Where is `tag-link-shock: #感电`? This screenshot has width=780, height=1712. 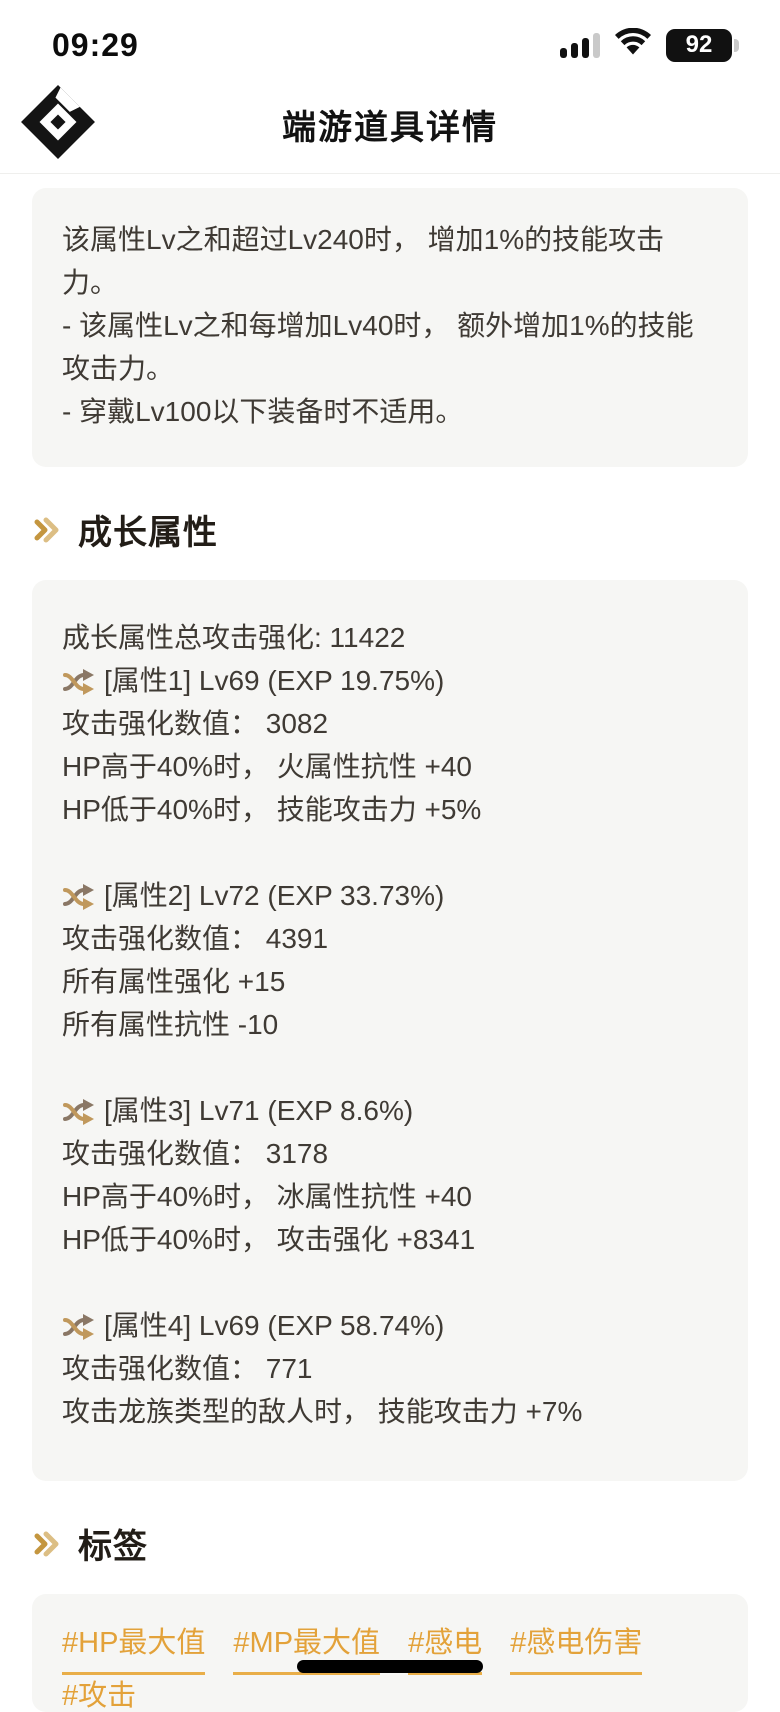 tag-link-shock: #感电 is located at coordinates (445, 1648).